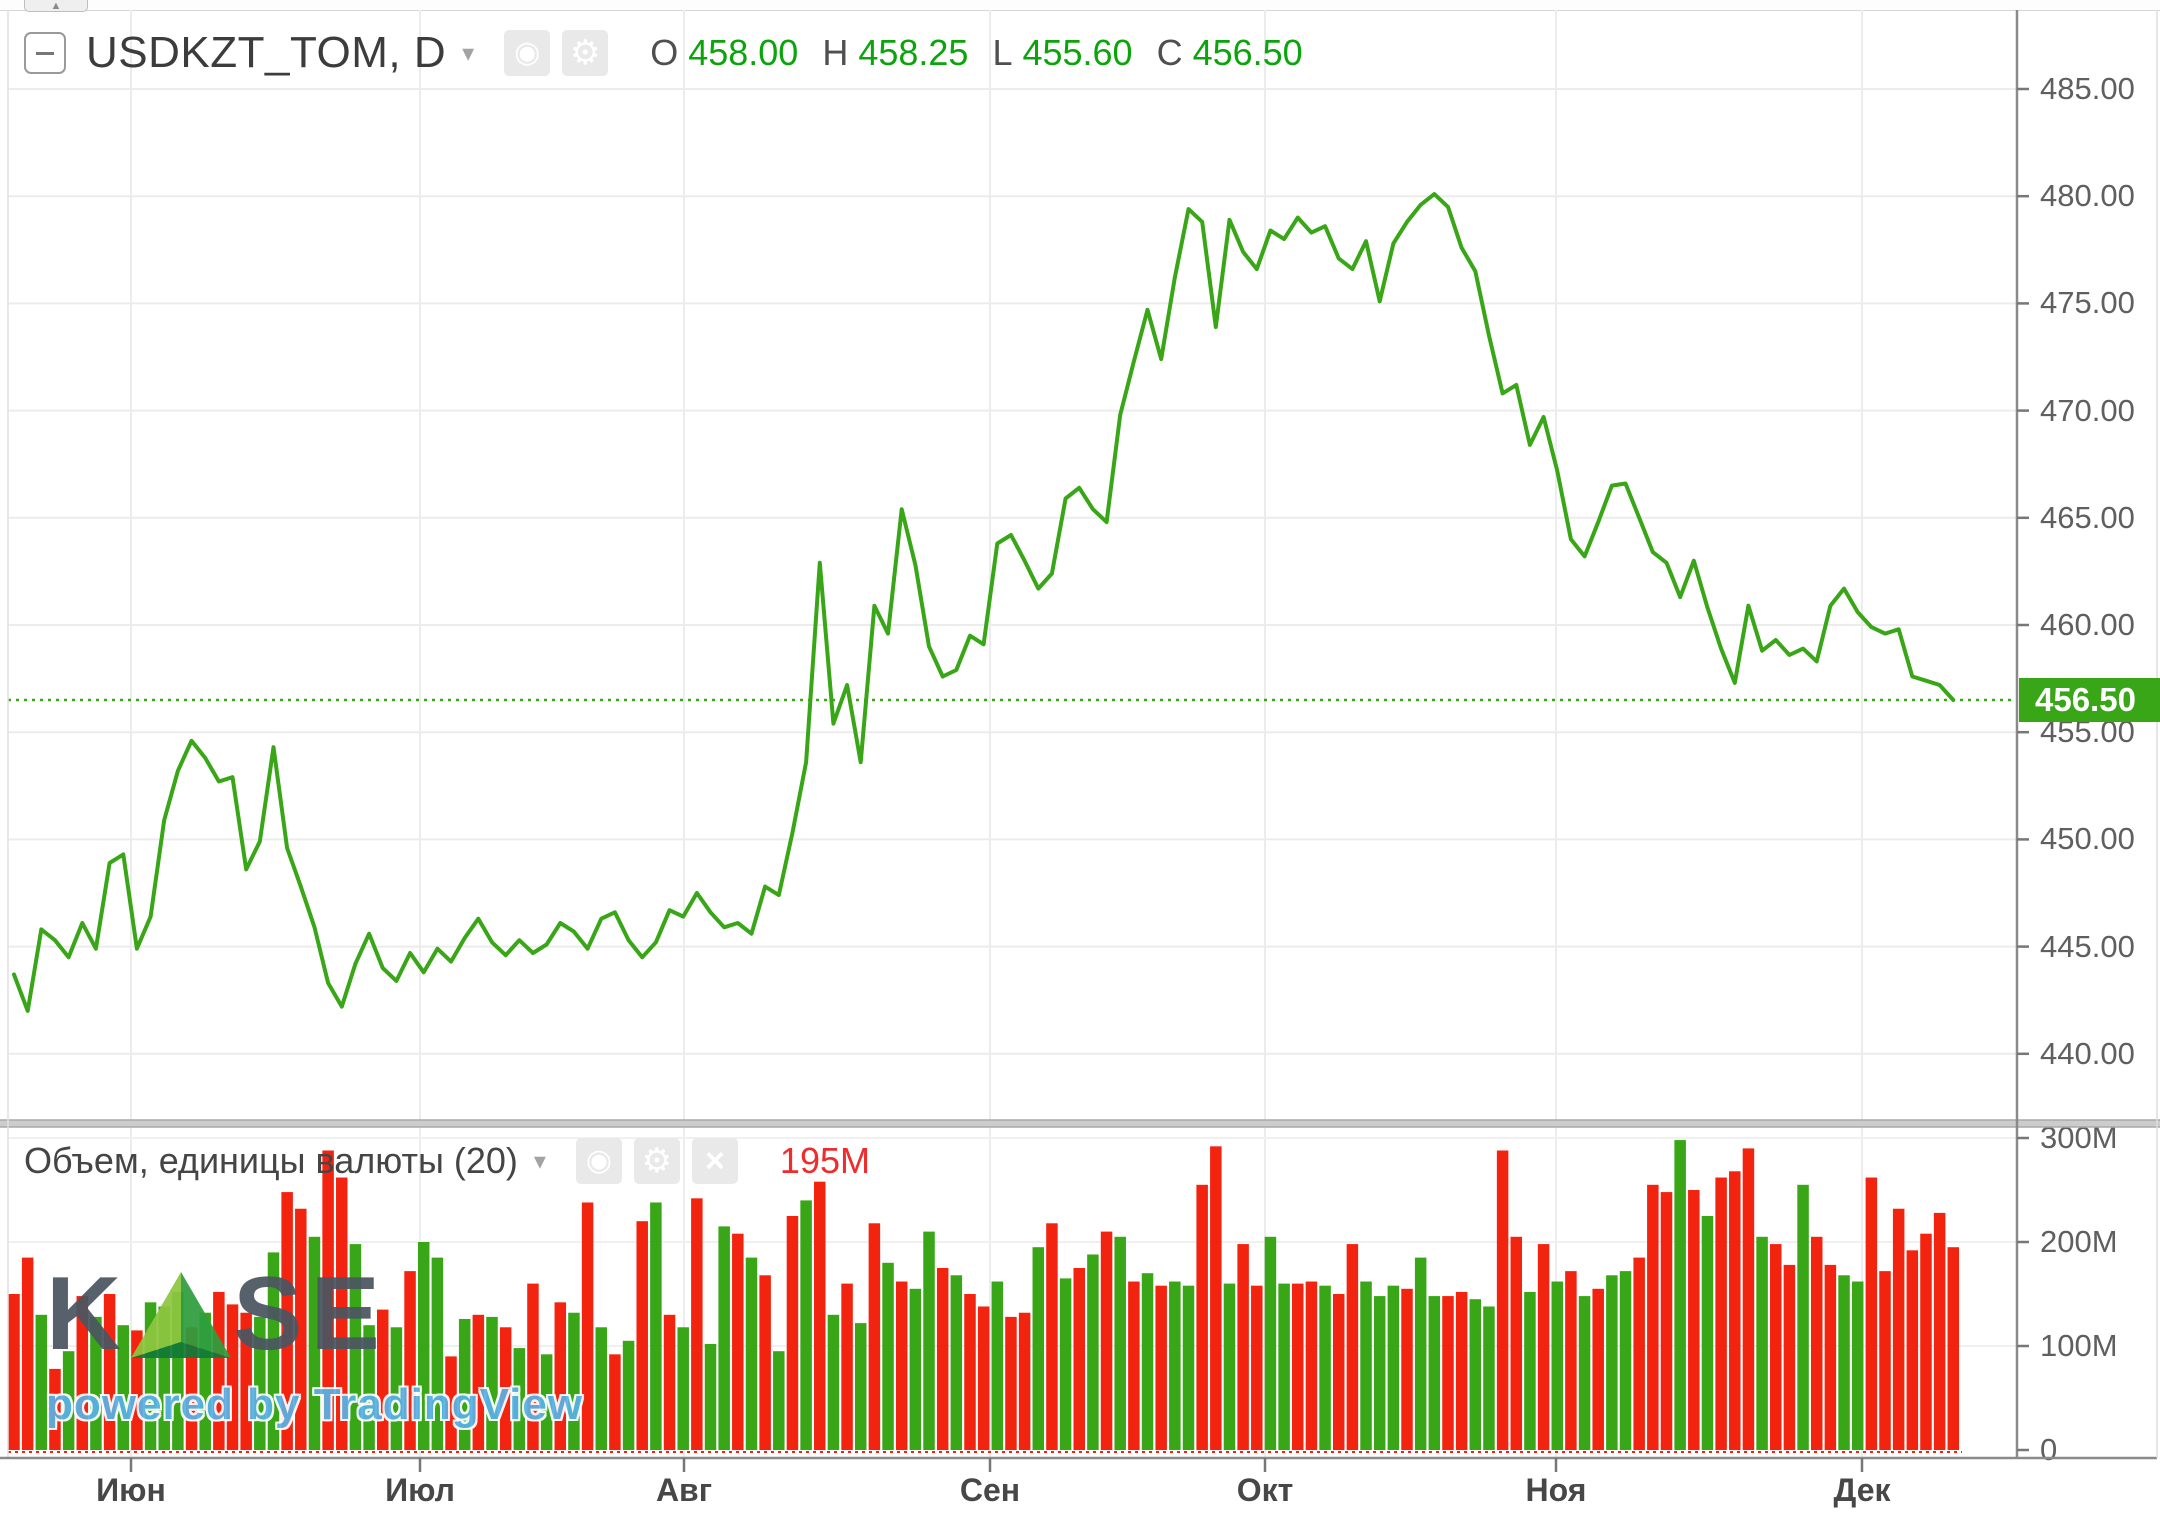 The width and height of the screenshot is (2160, 1519). Describe the element at coordinates (1265, 1490) in the screenshot. I see `month-label: Окт` at that location.